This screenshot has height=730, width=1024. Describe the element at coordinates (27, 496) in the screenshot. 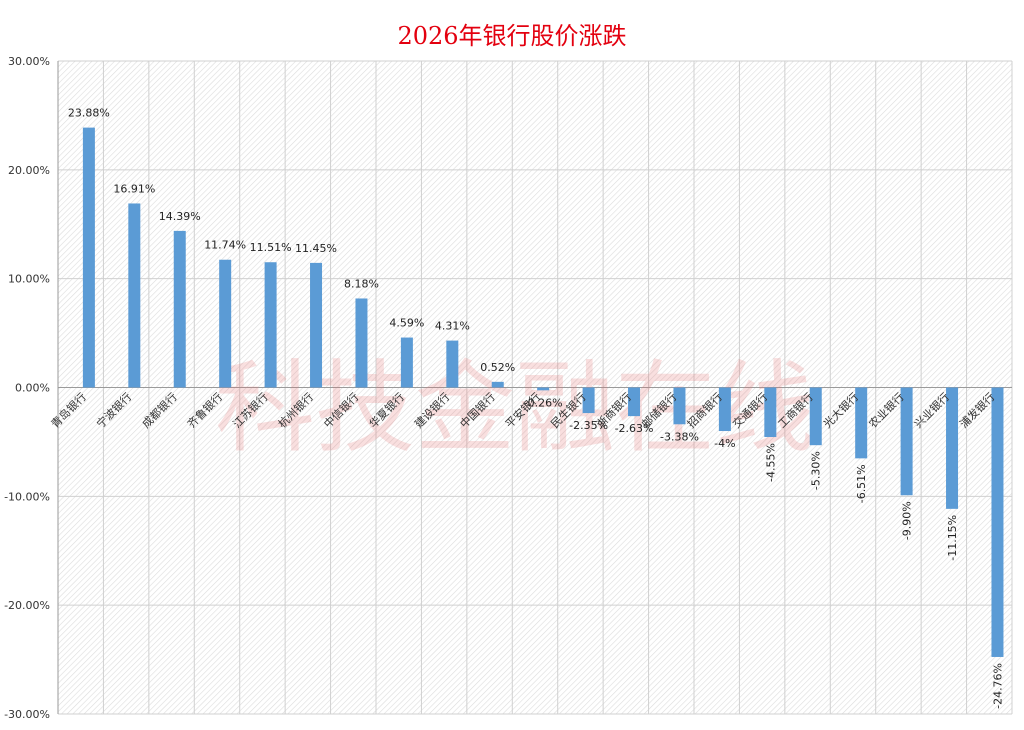

I see `y-tick-label: -10.00%` at that location.